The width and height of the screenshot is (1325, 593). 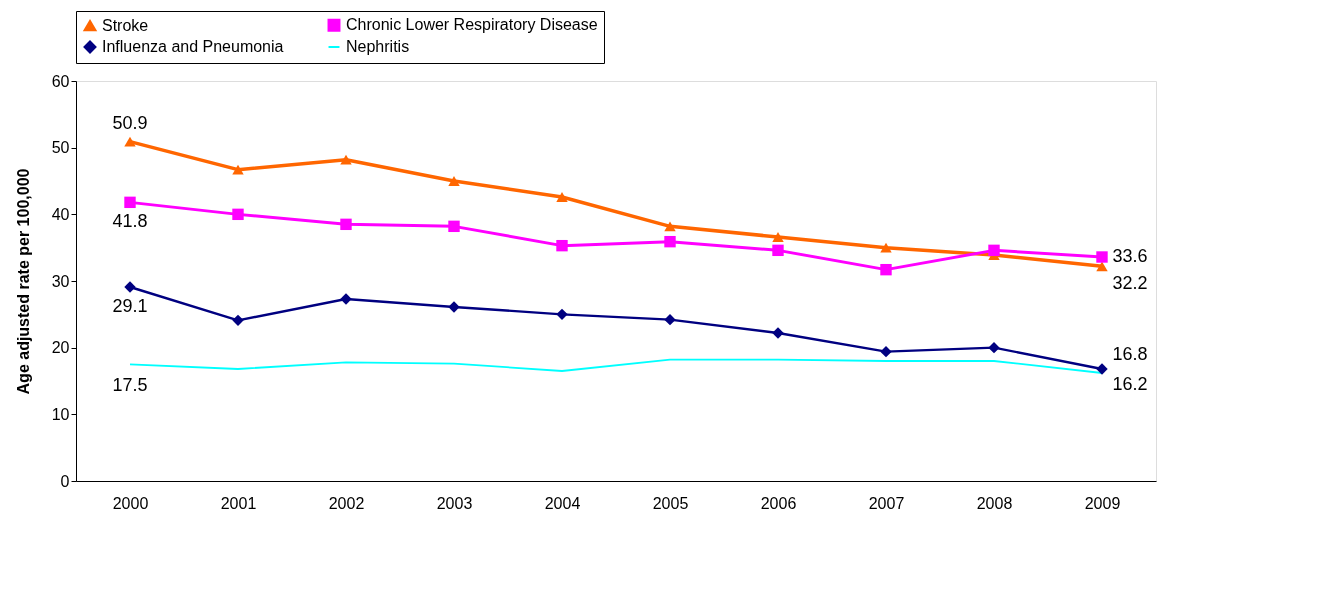 I want to click on data-label: 50.9, so click(x=130, y=122).